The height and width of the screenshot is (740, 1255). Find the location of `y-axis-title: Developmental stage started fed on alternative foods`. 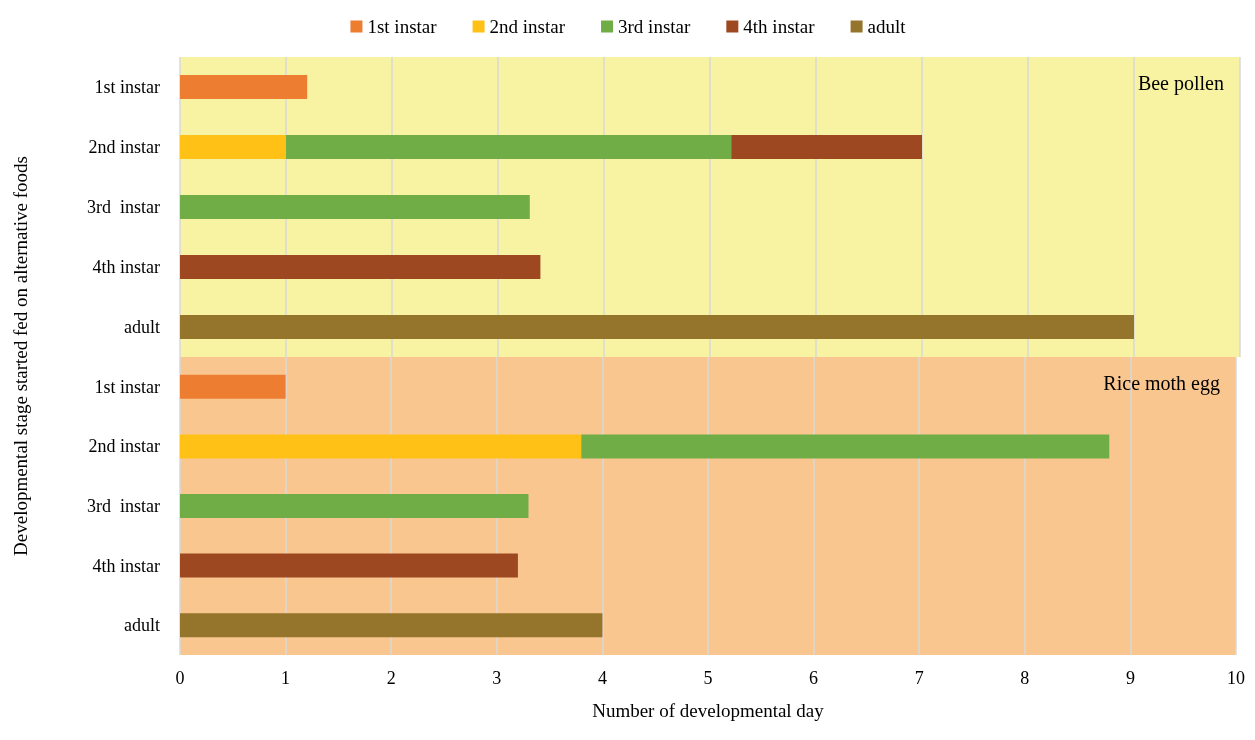

y-axis-title: Developmental stage started fed on alternative foods is located at coordinates (21, 356).